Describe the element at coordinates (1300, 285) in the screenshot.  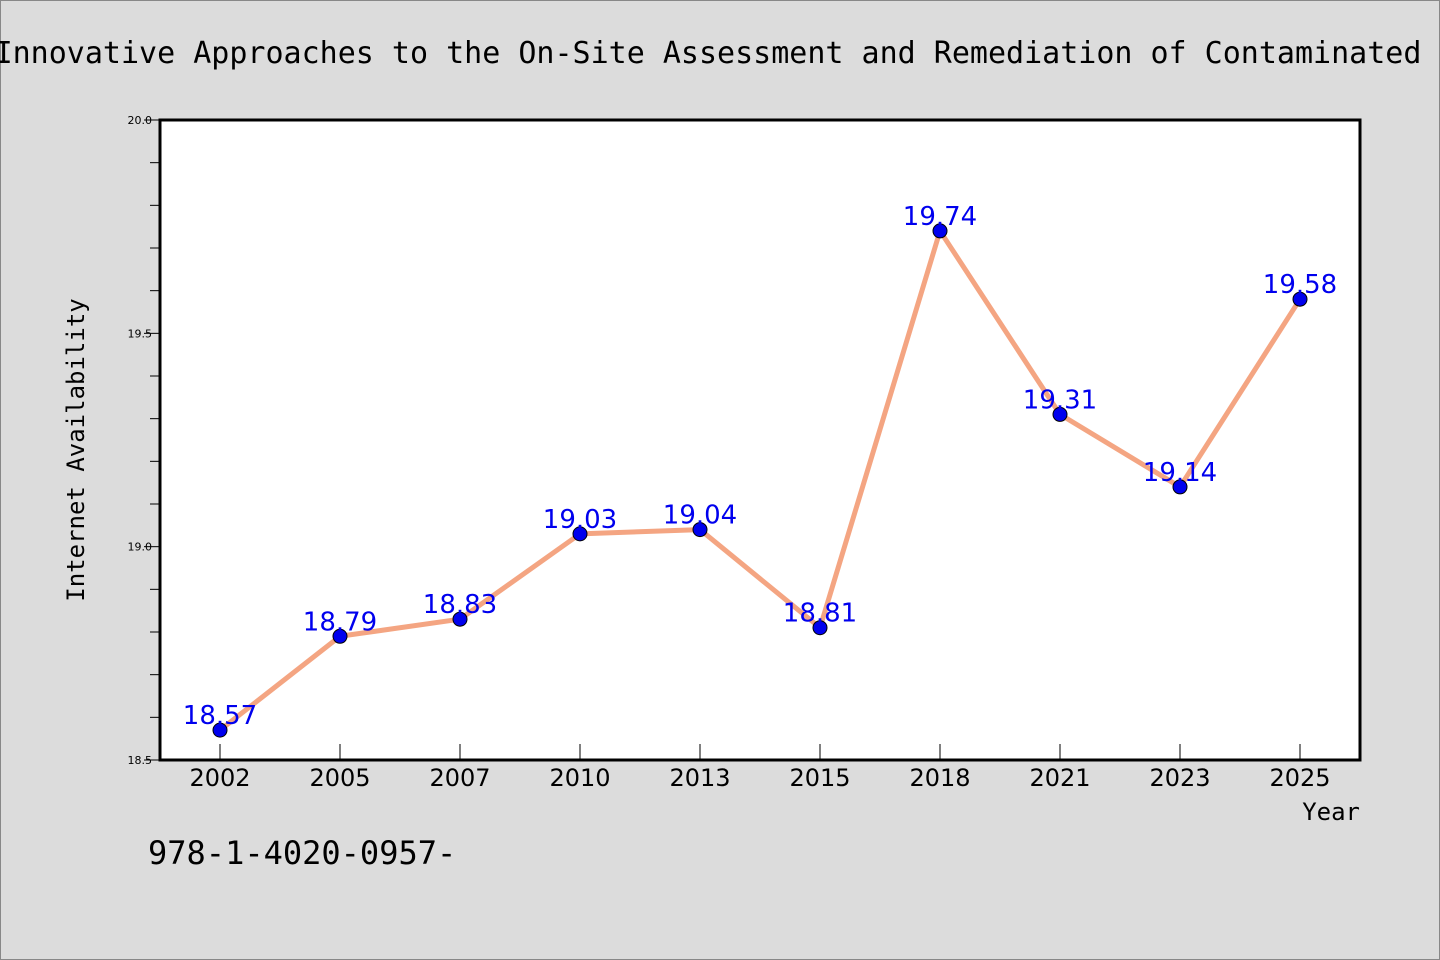
I see `data-label: 19.58` at that location.